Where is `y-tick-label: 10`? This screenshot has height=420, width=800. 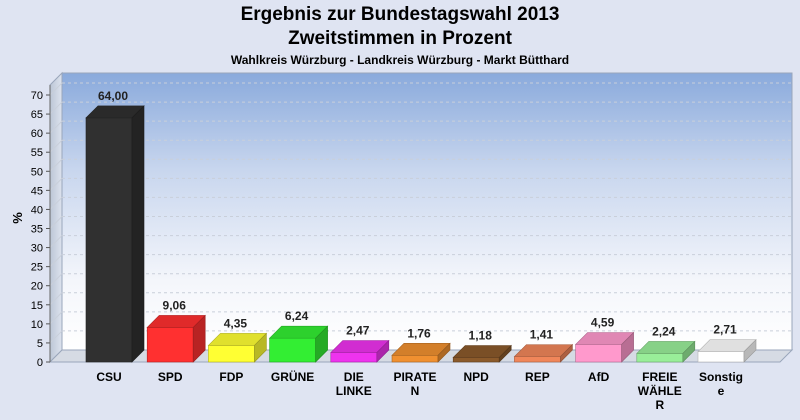
y-tick-label: 10 is located at coordinates (37, 325).